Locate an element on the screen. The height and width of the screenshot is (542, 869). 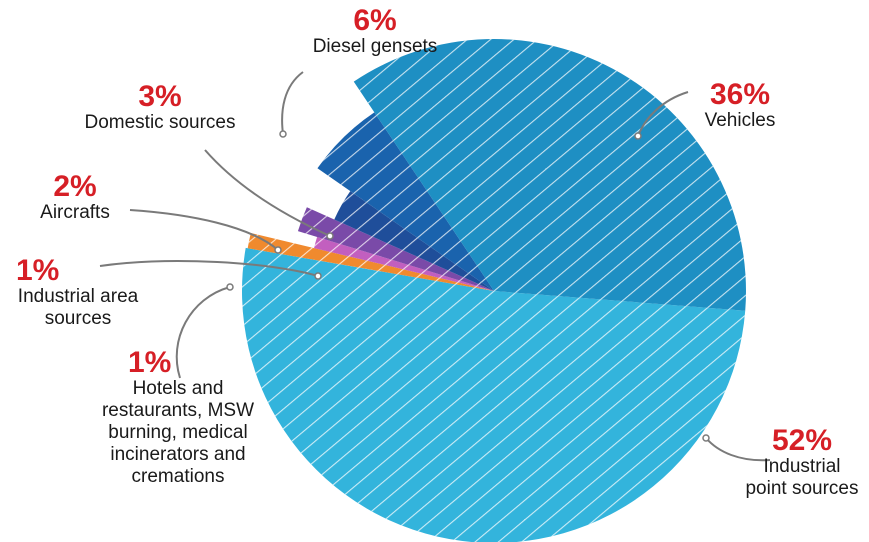
slice-value-label: 3% is located at coordinates (160, 96).